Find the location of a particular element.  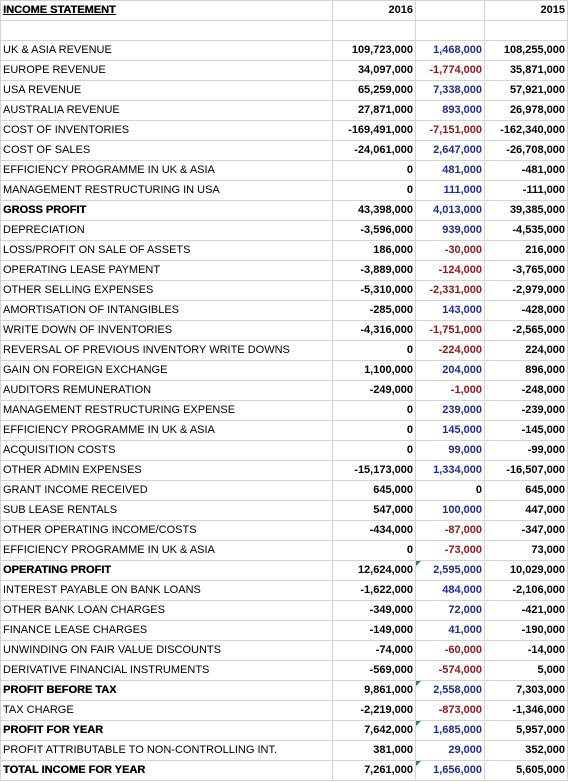

column-header-2016: 2016 is located at coordinates (374, 10).